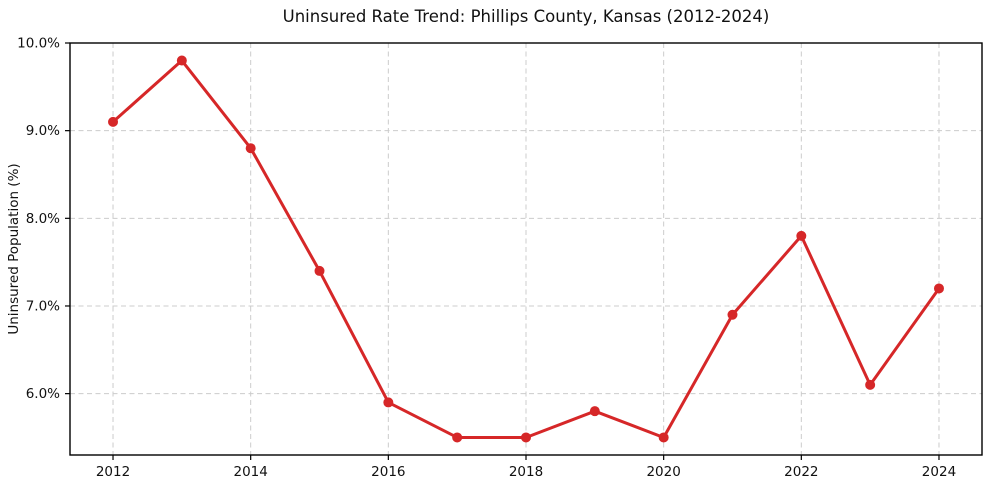 This screenshot has height=490, width=989. What do you see at coordinates (113, 472) in the screenshot?
I see `x-tick-label: 2012` at bounding box center [113, 472].